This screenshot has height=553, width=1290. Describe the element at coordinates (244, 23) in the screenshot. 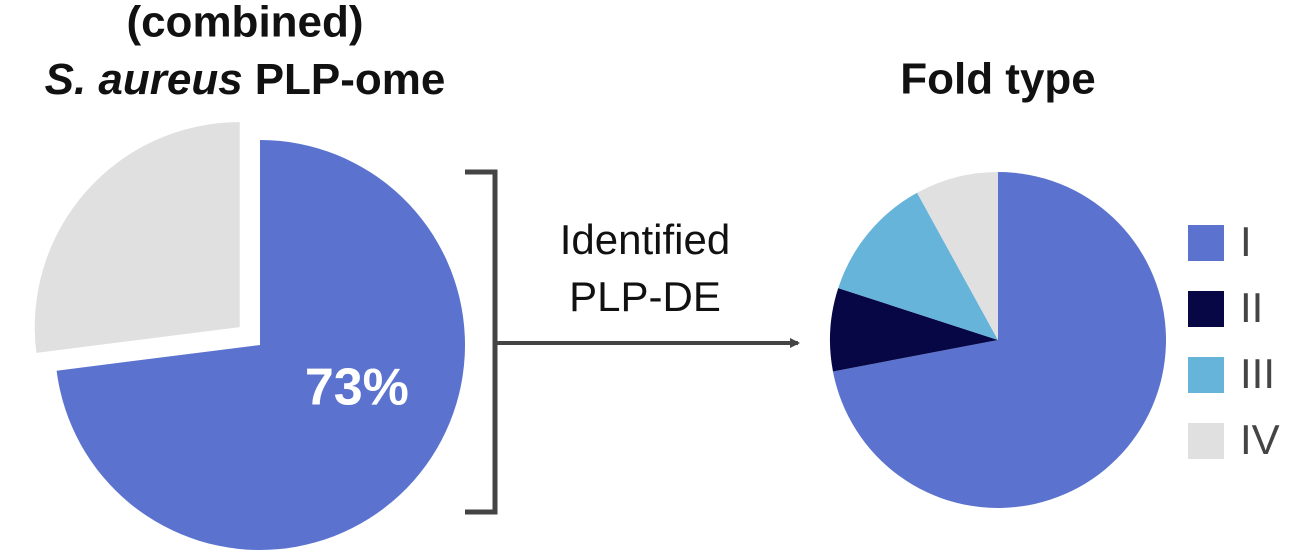

I see `chart-title: (combined)` at that location.